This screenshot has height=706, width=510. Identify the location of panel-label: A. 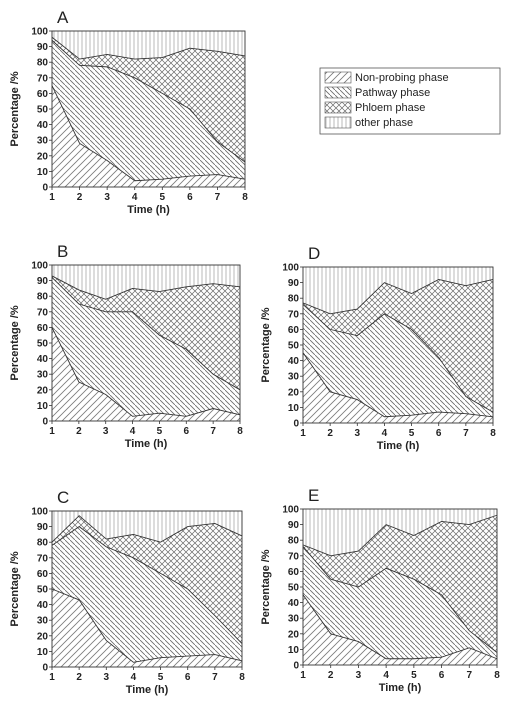
(63, 17).